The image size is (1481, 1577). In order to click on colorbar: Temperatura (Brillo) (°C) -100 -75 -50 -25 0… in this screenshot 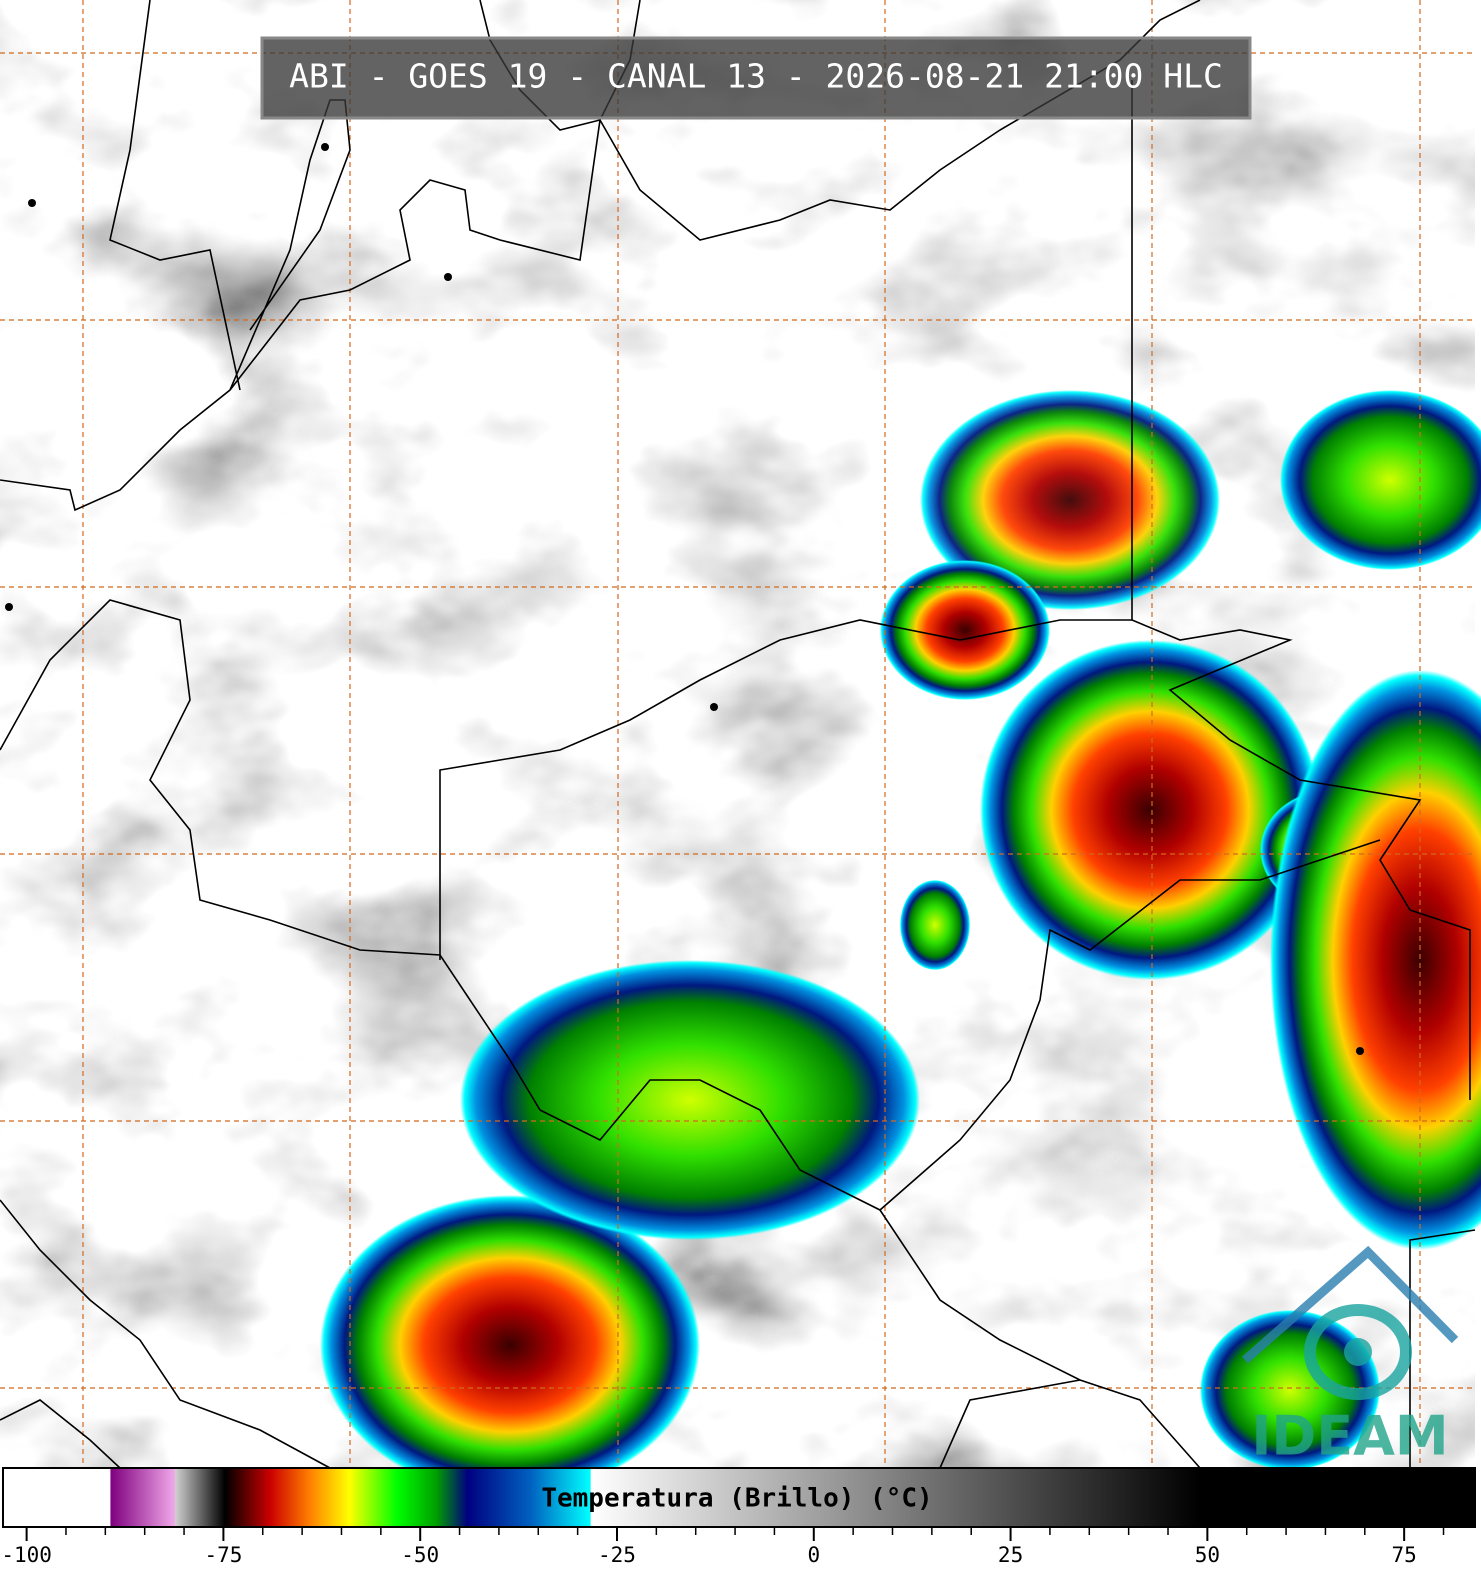, I will do `click(738, 1517)`.